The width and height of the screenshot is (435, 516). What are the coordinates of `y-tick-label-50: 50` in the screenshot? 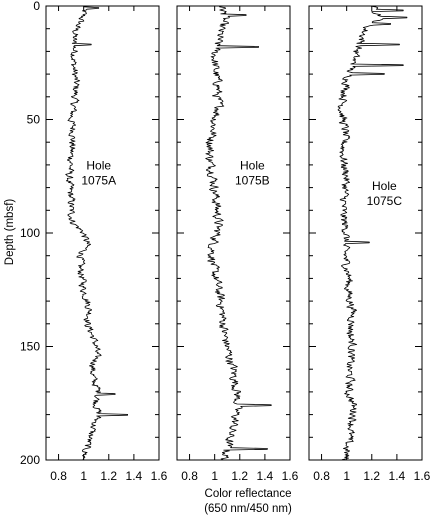 It's located at (34, 120).